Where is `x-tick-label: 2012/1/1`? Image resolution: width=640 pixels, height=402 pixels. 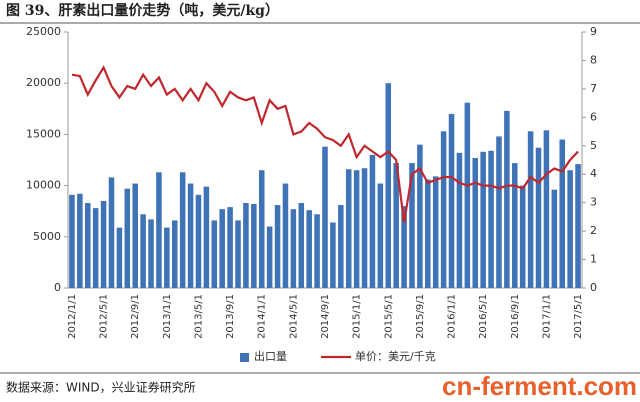
x-tick-label: 2012/1/1 is located at coordinates (72, 316).